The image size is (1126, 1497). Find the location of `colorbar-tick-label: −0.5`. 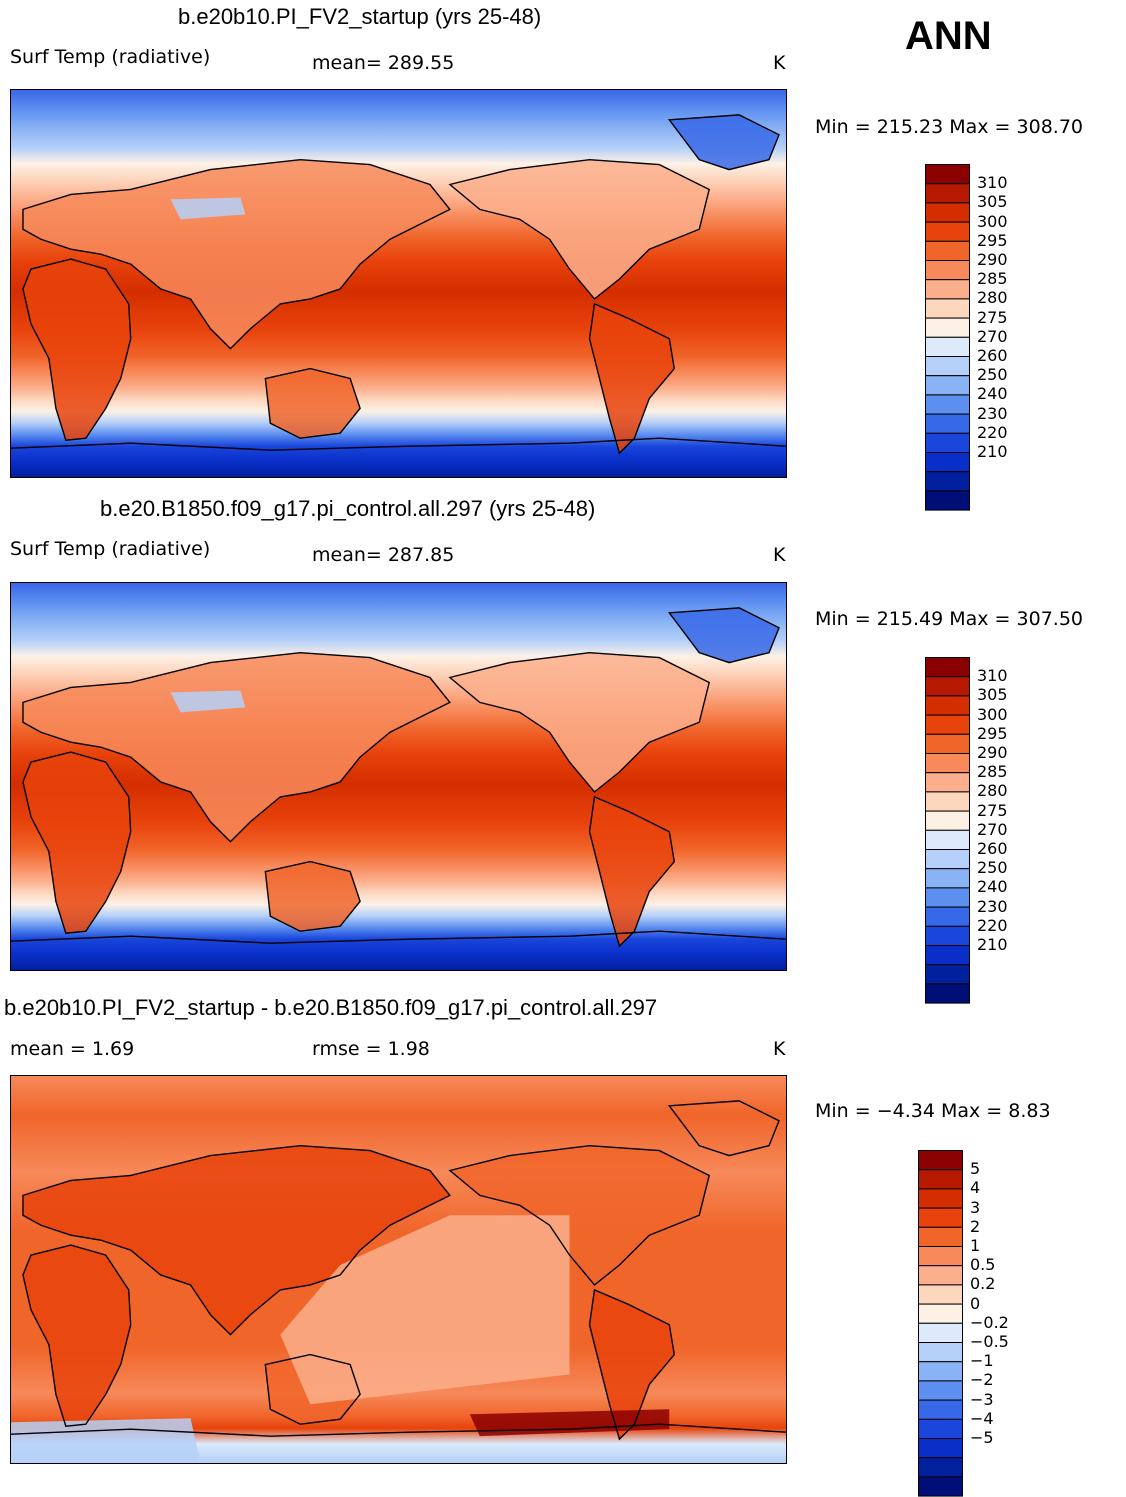

colorbar-tick-label: −0.5 is located at coordinates (989, 1341).